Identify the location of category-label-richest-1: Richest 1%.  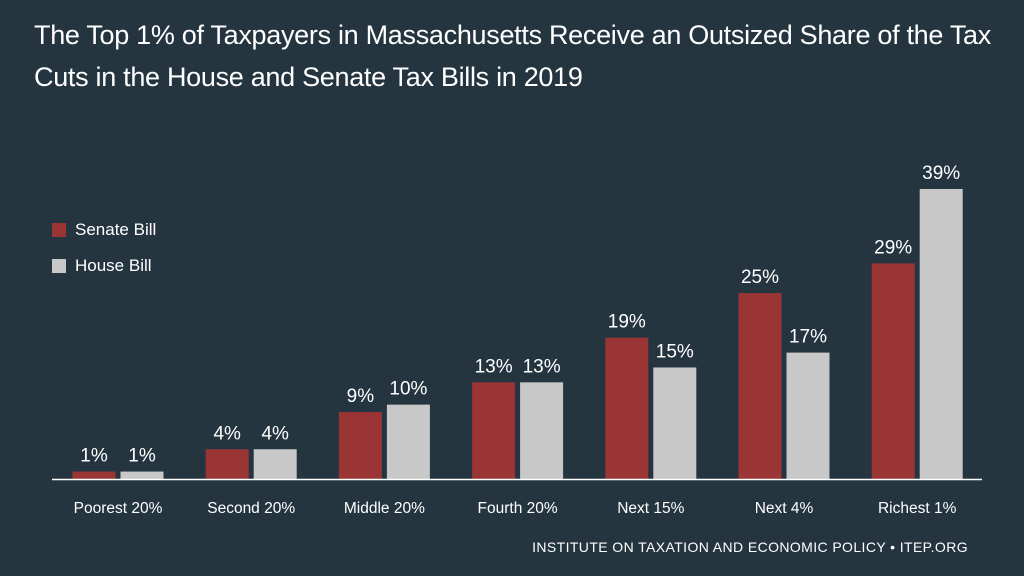
(917, 508).